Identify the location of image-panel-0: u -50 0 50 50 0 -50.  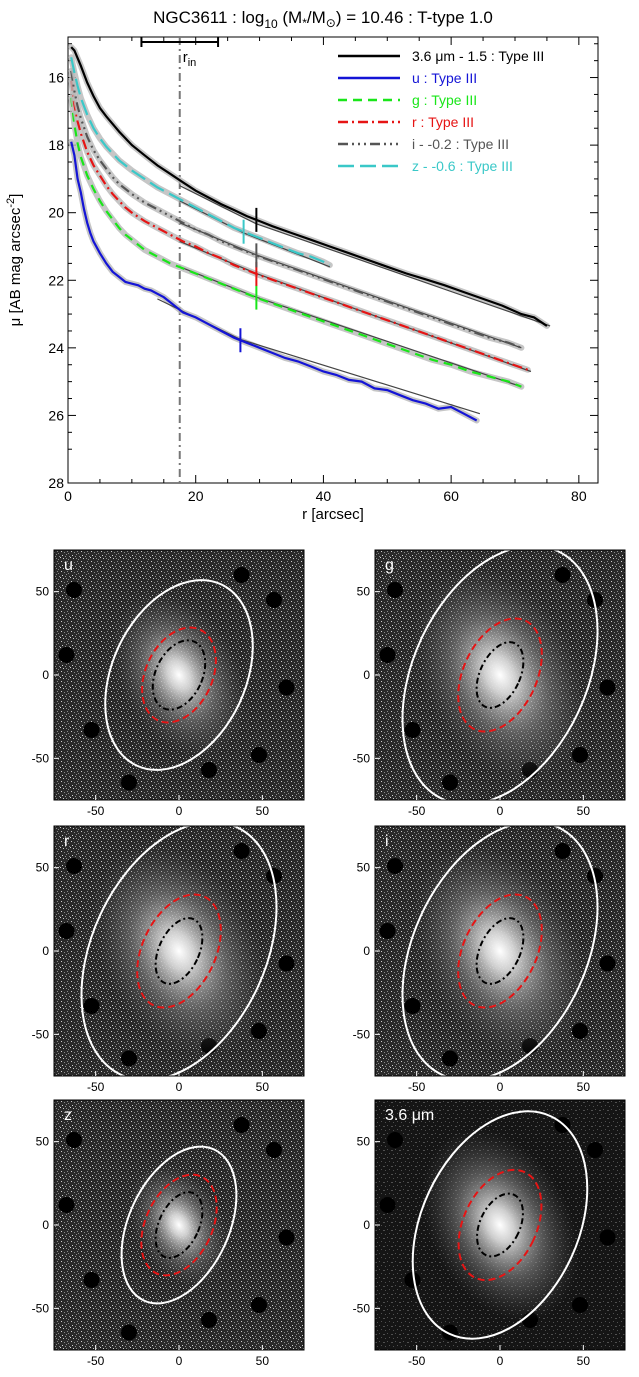
(168, 683).